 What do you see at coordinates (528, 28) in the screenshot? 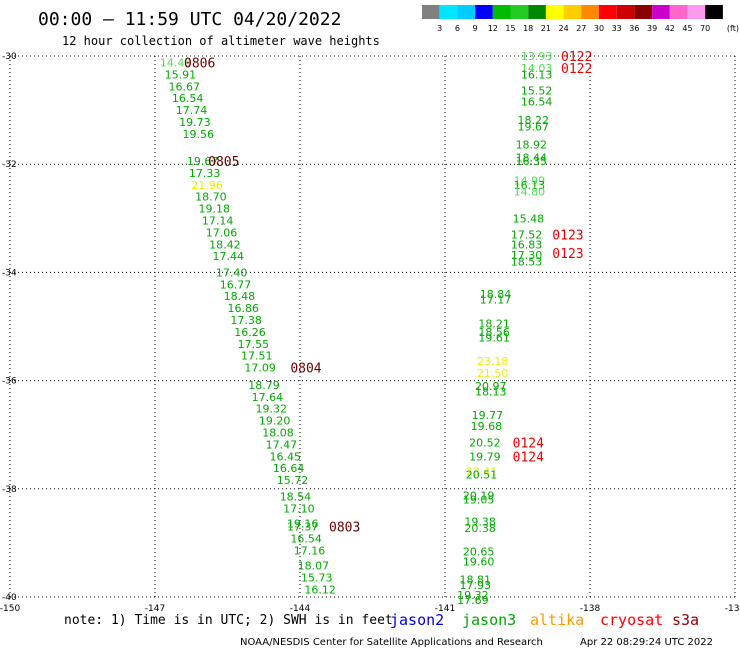
I see `colorbar-label: 18` at bounding box center [528, 28].